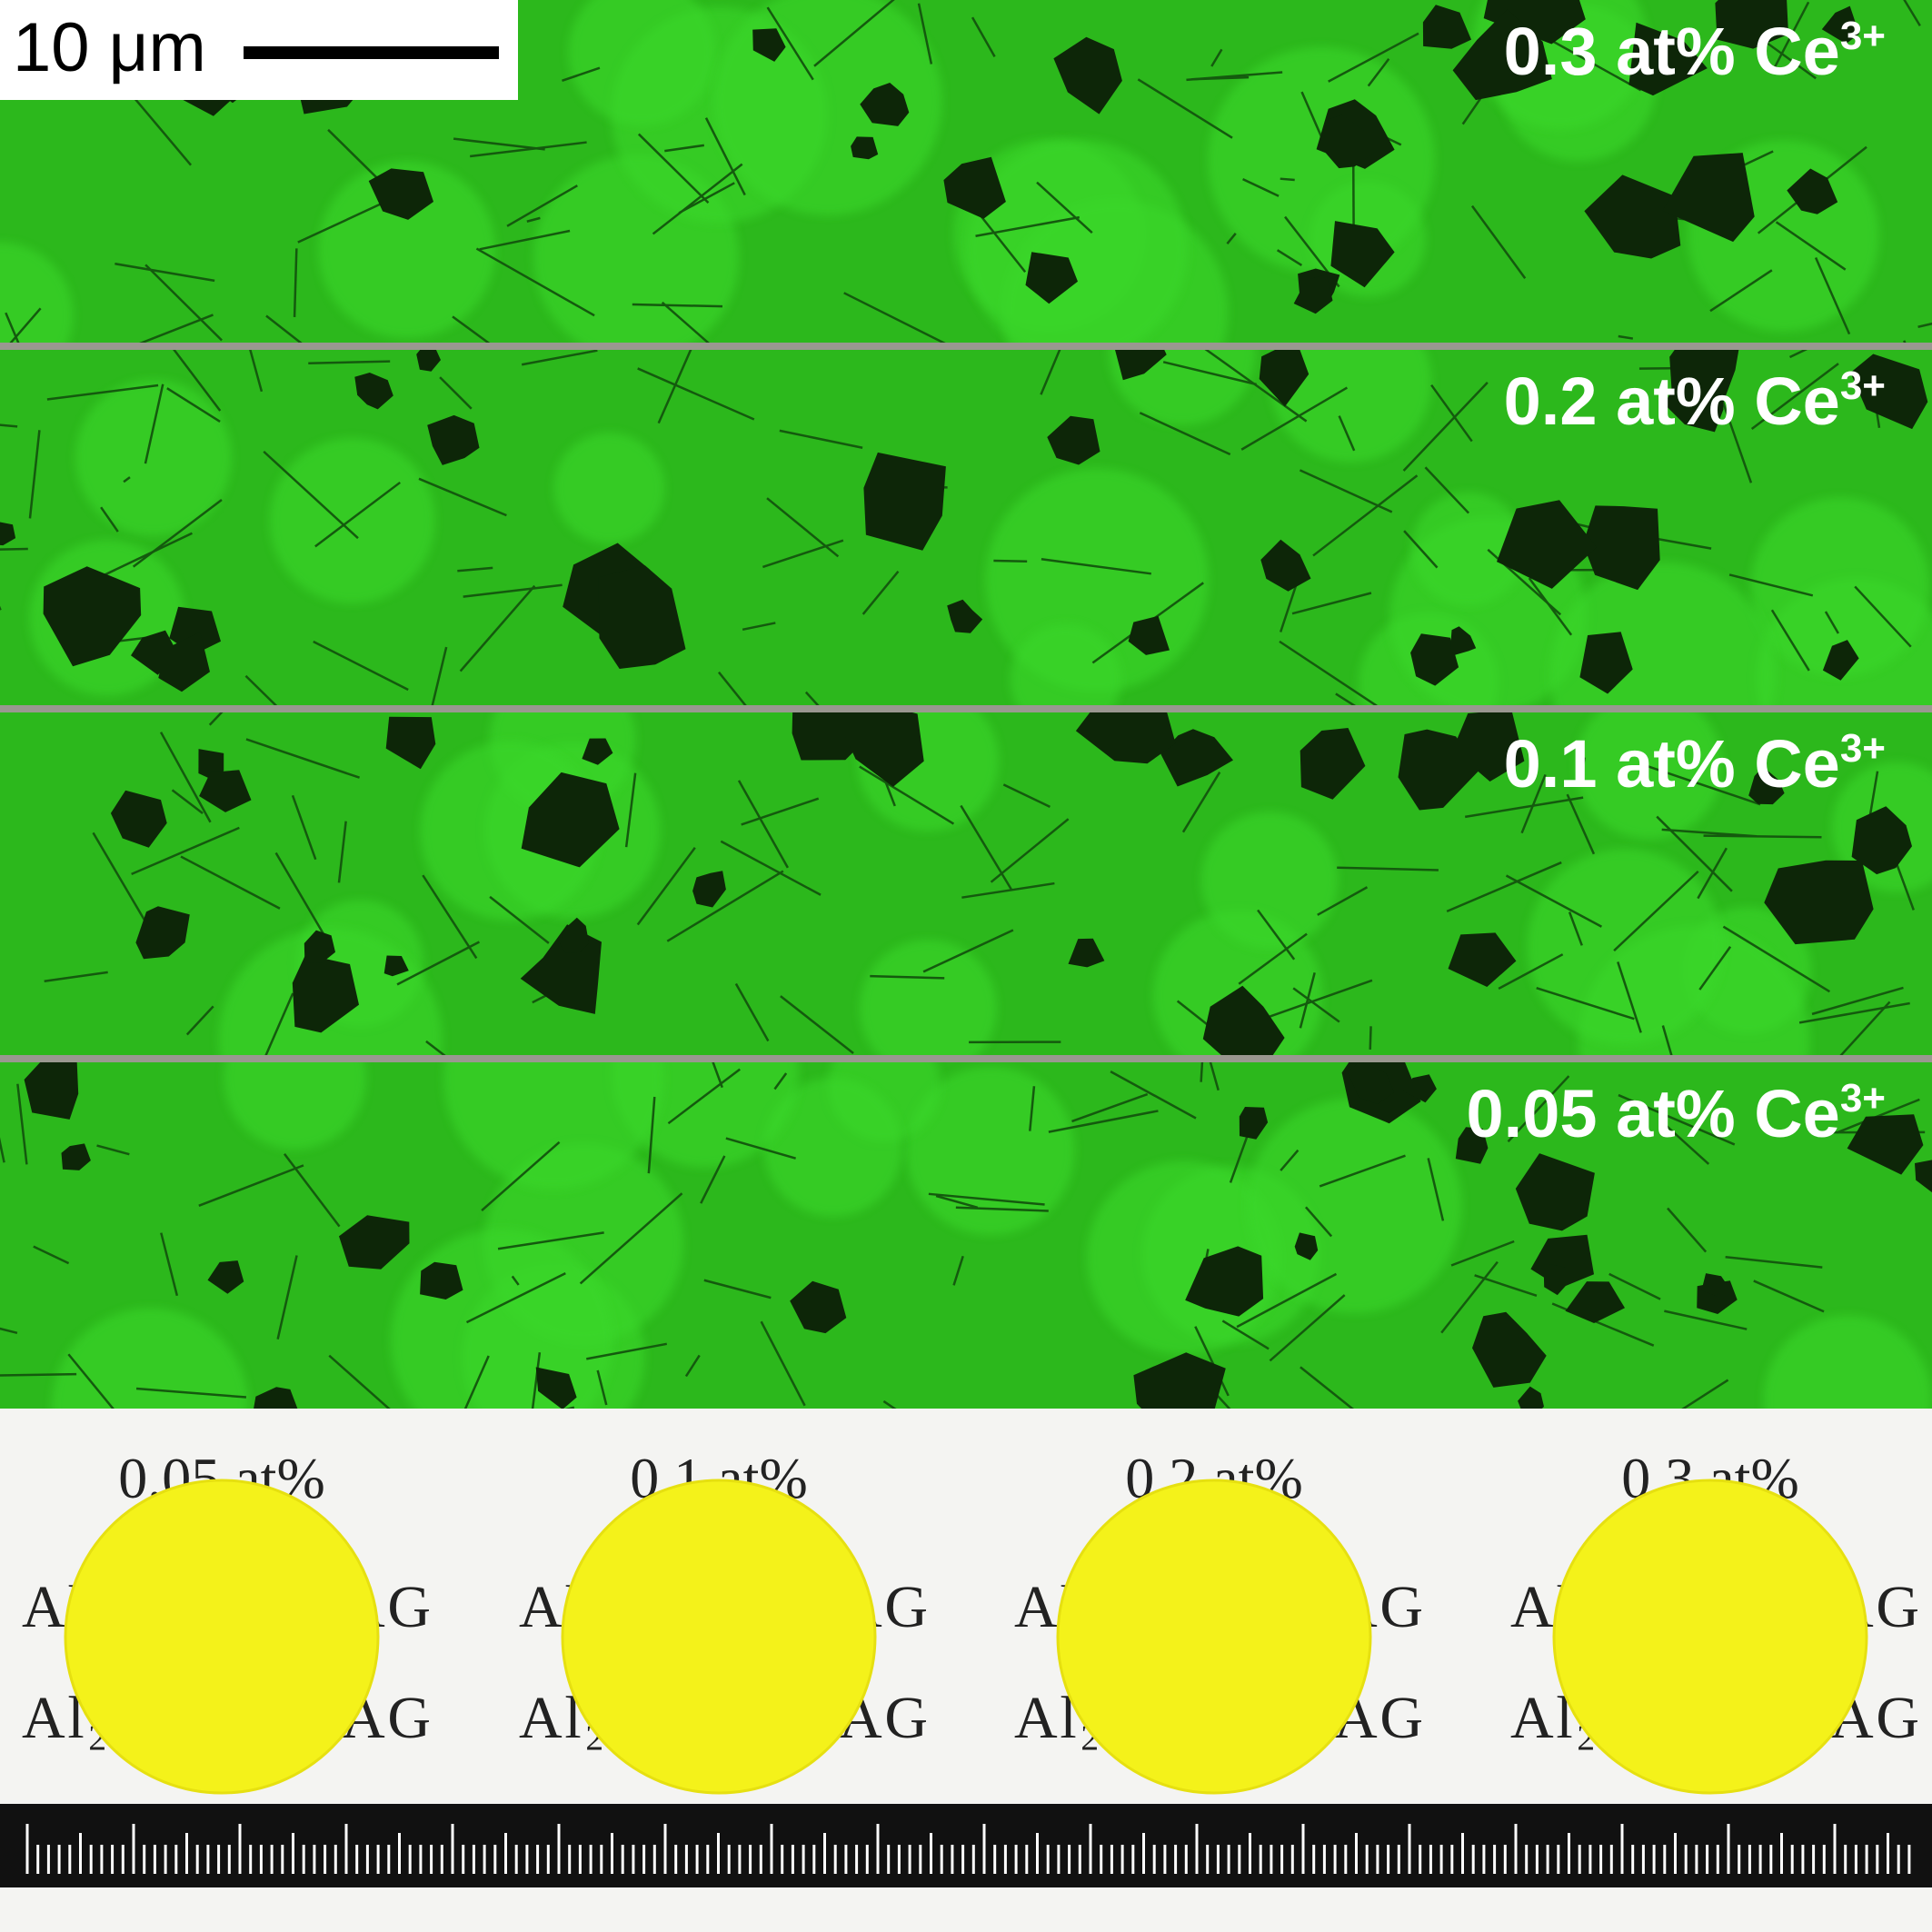  Describe the element at coordinates (1863, 36) in the screenshot. I see `panel-label-sup: 3+` at that location.